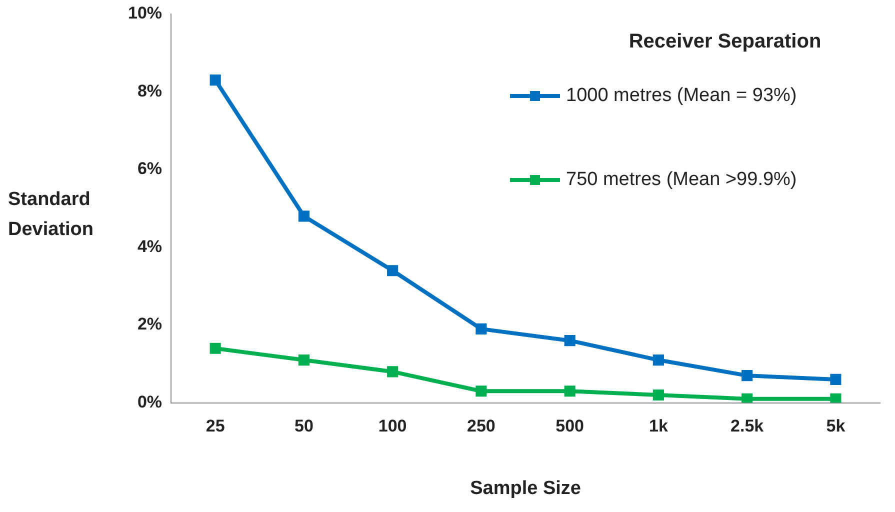 The image size is (895, 512). Describe the element at coordinates (304, 426) in the screenshot. I see `x-tick-label: 50` at that location.